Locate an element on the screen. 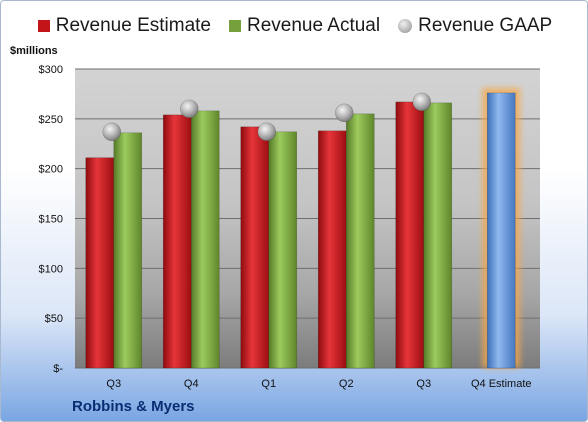 This screenshot has width=588, height=422. legend-item-actual: Revenue Actual is located at coordinates (304, 26).